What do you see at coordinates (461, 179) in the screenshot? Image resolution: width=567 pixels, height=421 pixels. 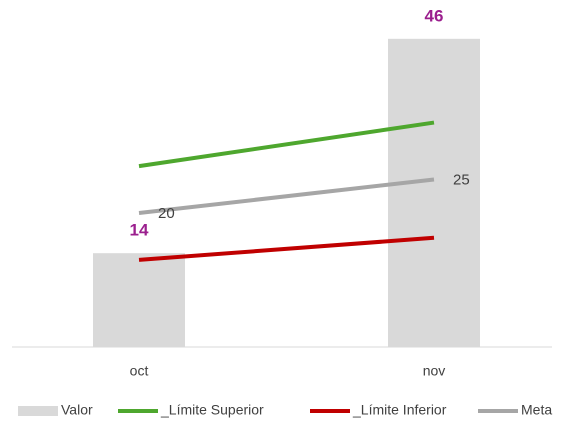 I see `data-label: 25` at bounding box center [461, 179].